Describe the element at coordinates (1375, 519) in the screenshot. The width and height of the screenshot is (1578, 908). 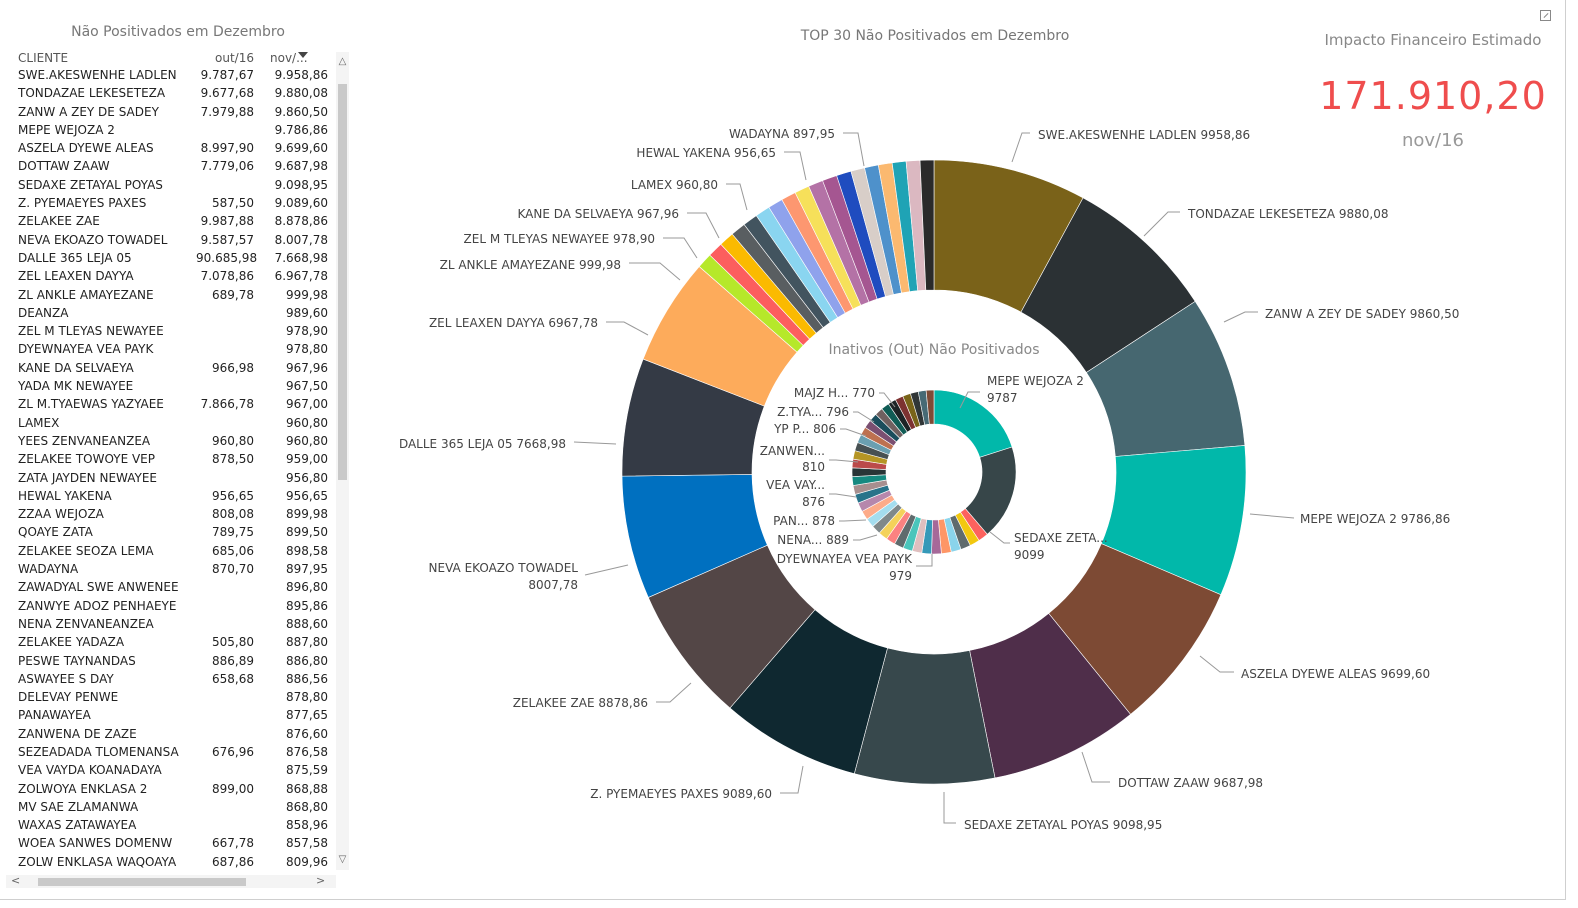
I see `outer-slice-label: MEPE WEJOZA 2 9786,86` at that location.